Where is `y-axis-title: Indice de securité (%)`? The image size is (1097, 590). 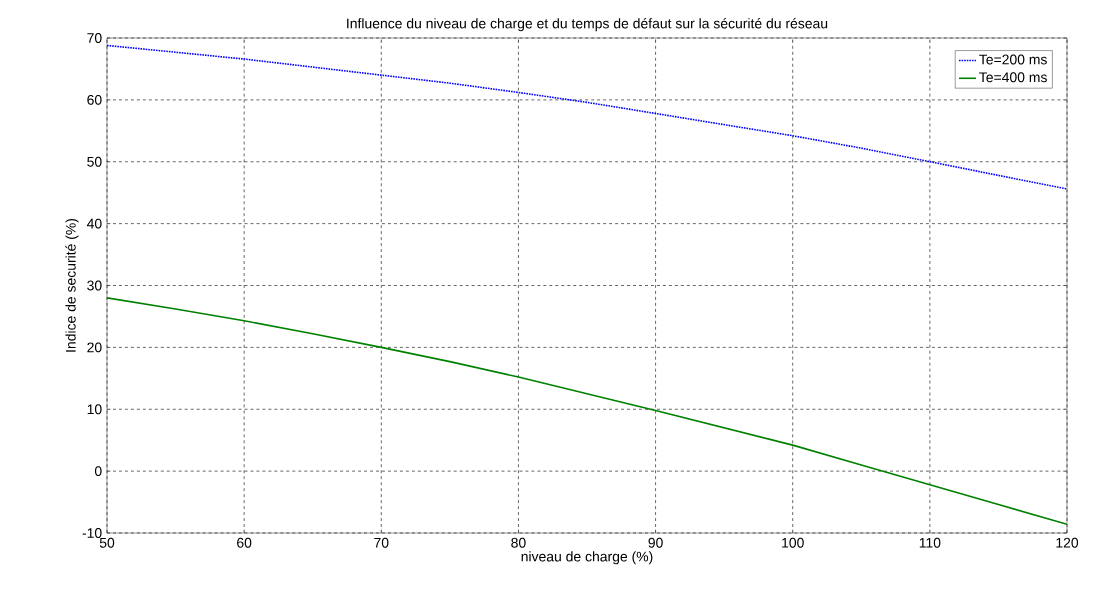
y-axis-title: Indice de securité (%) is located at coordinates (72, 285).